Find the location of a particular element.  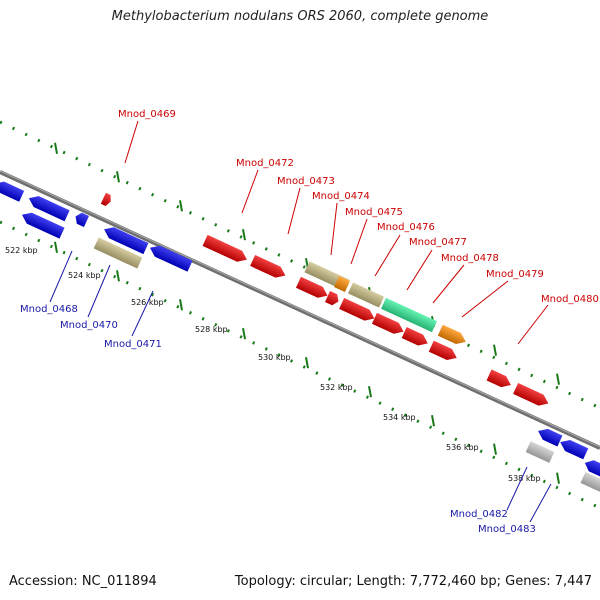

kbp-label: 532 kbp is located at coordinates (336, 387).